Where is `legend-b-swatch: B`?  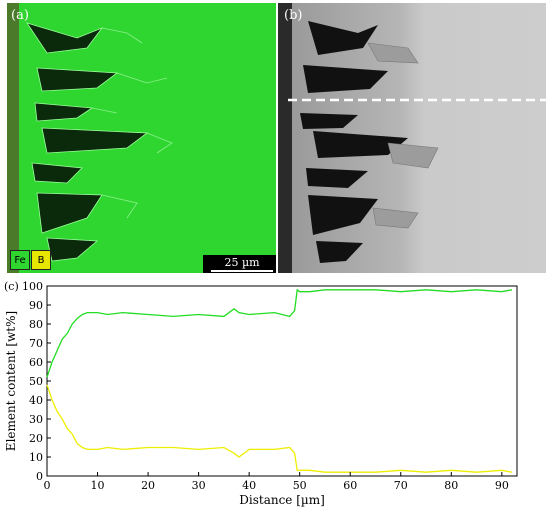 legend-b-swatch: B is located at coordinates (41, 260).